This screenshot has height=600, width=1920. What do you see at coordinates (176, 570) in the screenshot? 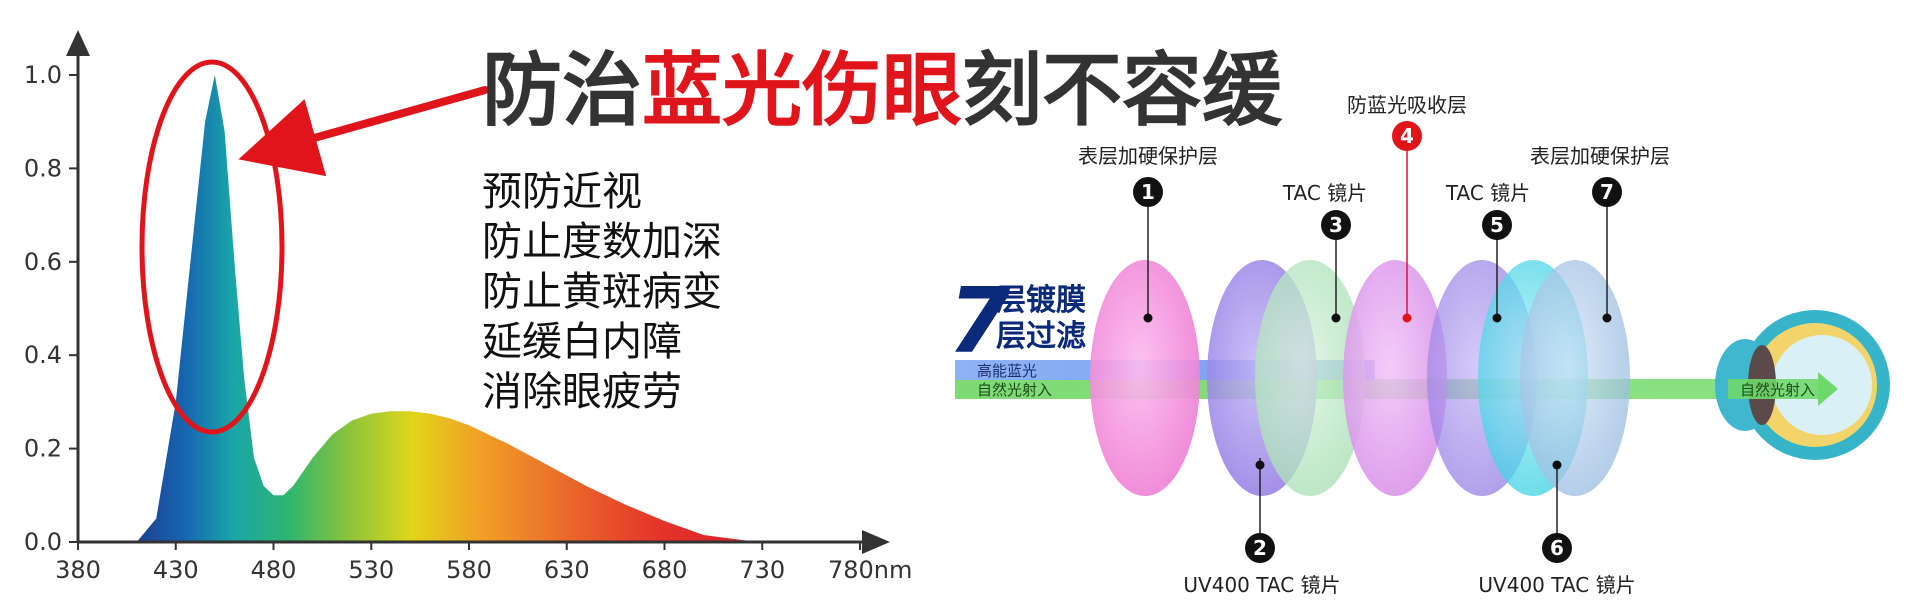
I see `x-tick-label: 430` at bounding box center [176, 570].